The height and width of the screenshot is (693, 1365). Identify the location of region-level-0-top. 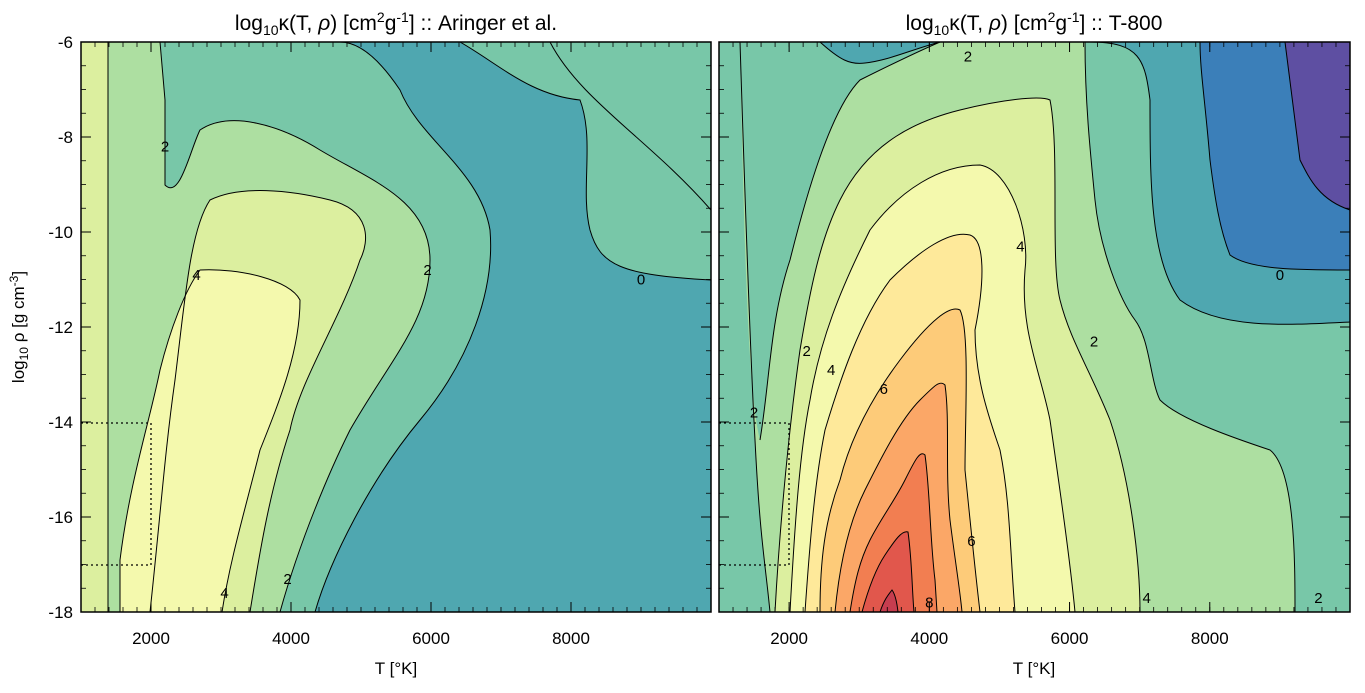
(880, 53).